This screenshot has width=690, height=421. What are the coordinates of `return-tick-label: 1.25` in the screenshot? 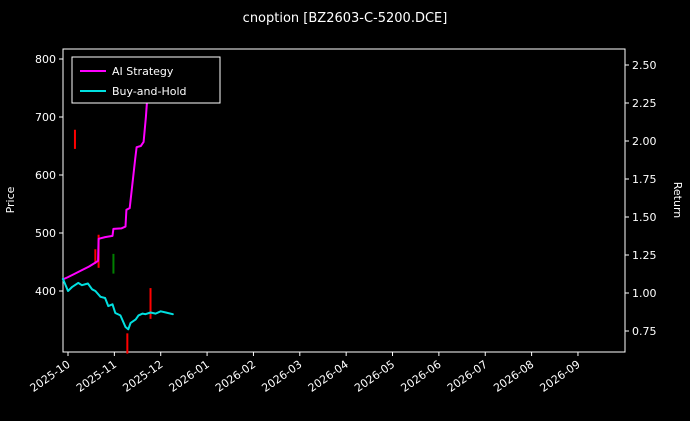 It's located at (644, 255).